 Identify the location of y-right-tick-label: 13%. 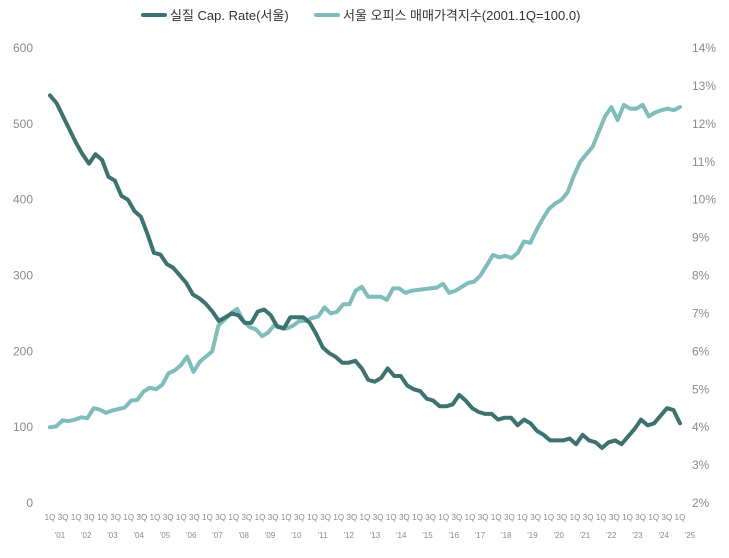
(704, 86).